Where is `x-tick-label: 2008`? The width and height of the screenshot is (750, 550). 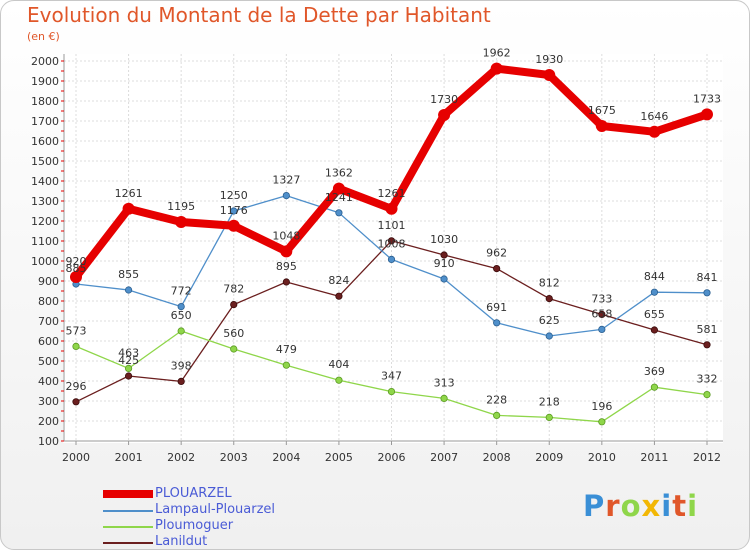 x-tick-label: 2008 is located at coordinates (497, 457).